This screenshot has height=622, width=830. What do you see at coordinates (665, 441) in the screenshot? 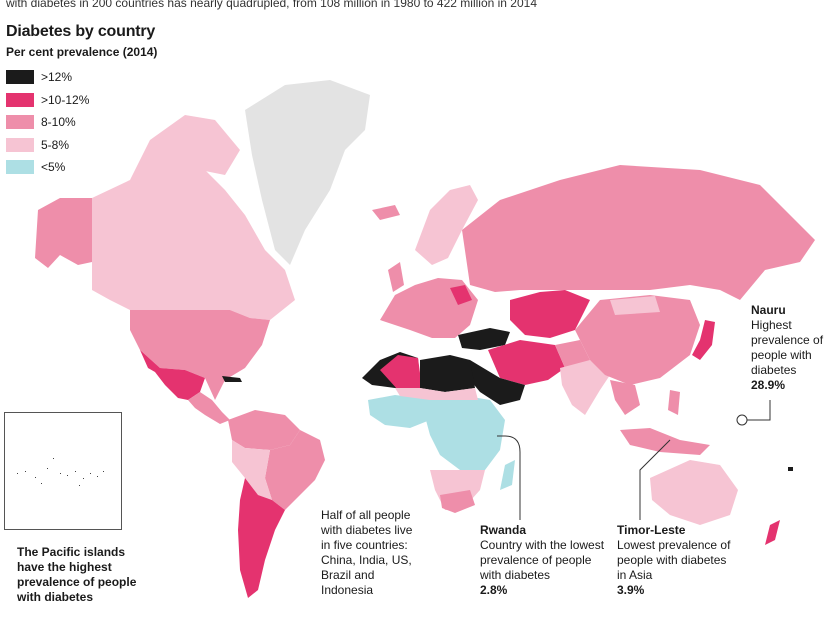
I see `indonesia` at bounding box center [665, 441].